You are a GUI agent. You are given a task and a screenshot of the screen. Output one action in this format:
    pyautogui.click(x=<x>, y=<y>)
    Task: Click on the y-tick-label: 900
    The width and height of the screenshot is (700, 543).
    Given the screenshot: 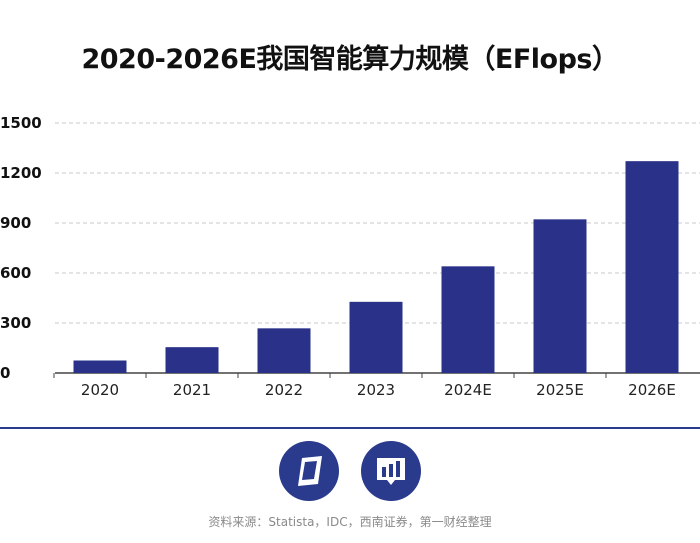 What is the action you would take?
    pyautogui.click(x=15, y=223)
    